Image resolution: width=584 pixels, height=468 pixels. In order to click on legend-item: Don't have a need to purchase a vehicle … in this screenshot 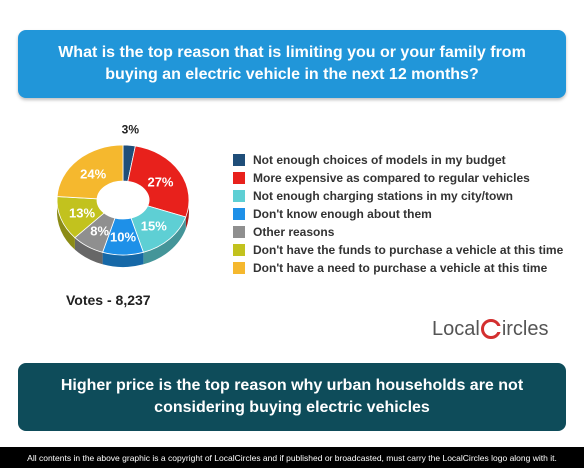, I will do `click(398, 268)`.